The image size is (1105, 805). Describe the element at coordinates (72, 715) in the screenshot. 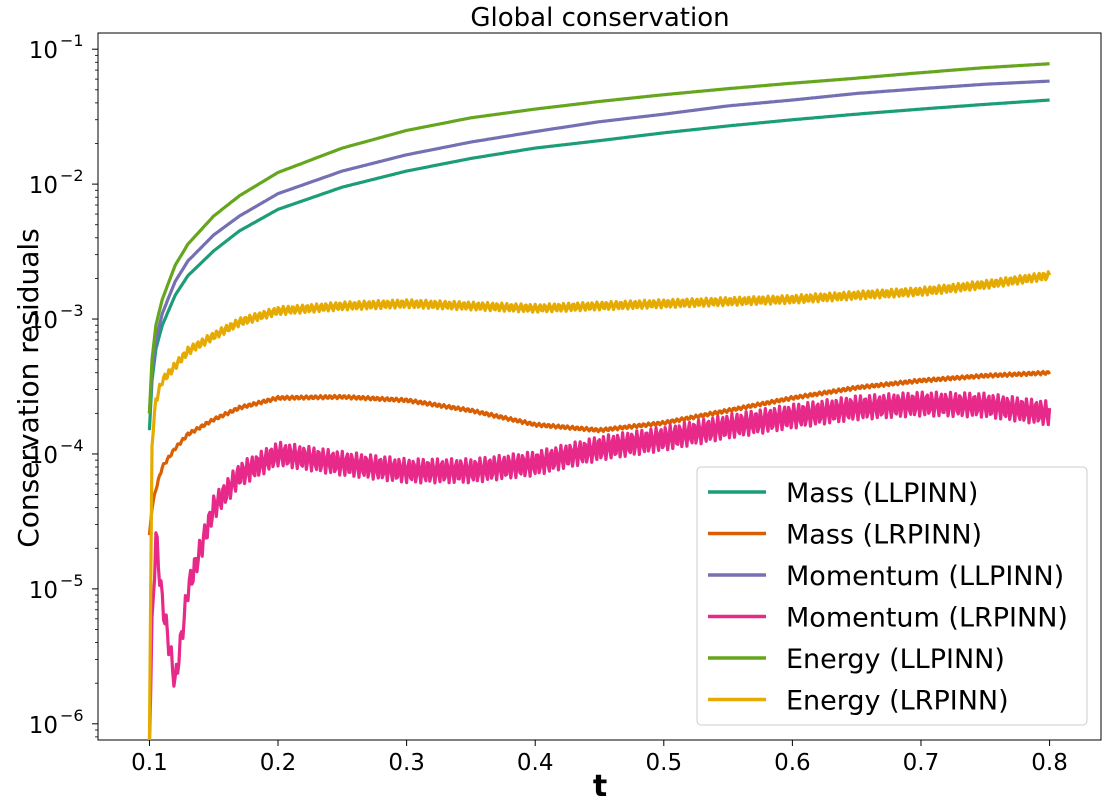

I see `y-tick-exponent: −6` at that location.